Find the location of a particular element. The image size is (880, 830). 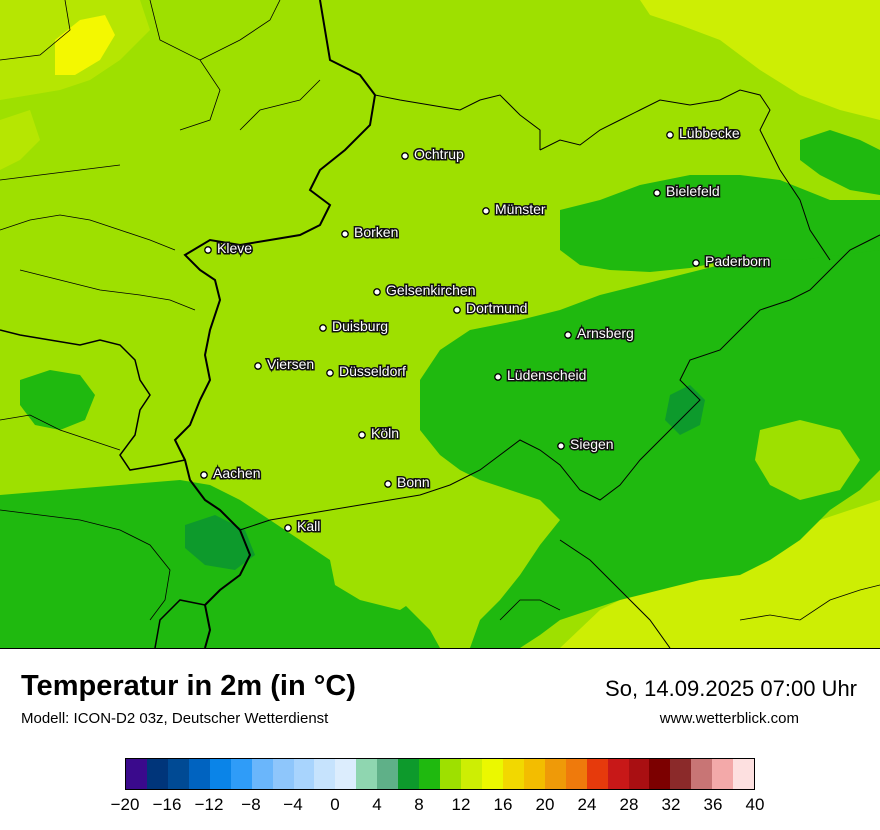

city-marker: Arnsberg is located at coordinates (599, 333).